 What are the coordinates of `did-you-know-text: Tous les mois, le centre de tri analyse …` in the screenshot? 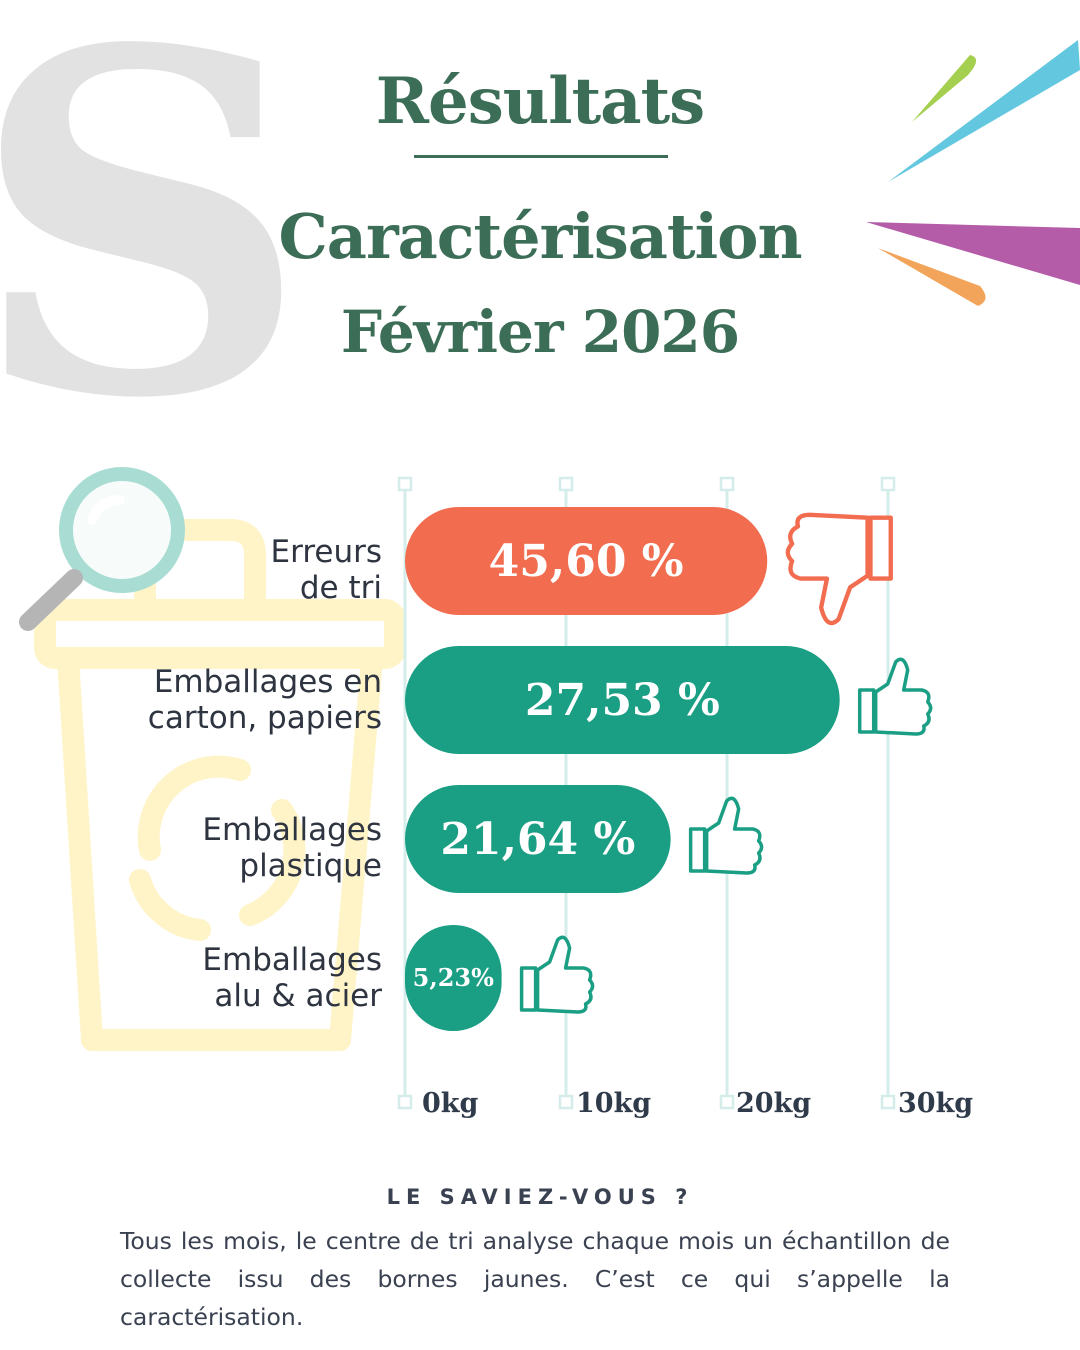 It's located at (535, 1279).